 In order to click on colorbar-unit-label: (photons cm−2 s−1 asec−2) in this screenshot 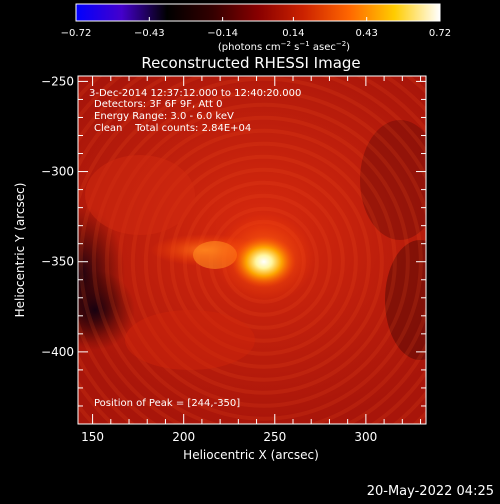, I will do `click(284, 46)`.